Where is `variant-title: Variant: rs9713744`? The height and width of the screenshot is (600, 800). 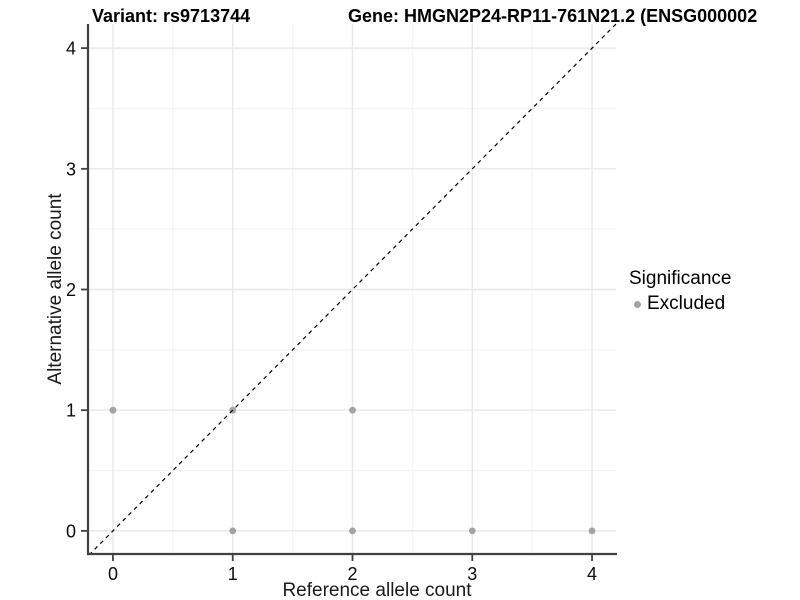
variant-title: Variant: rs9713744 is located at coordinates (171, 16).